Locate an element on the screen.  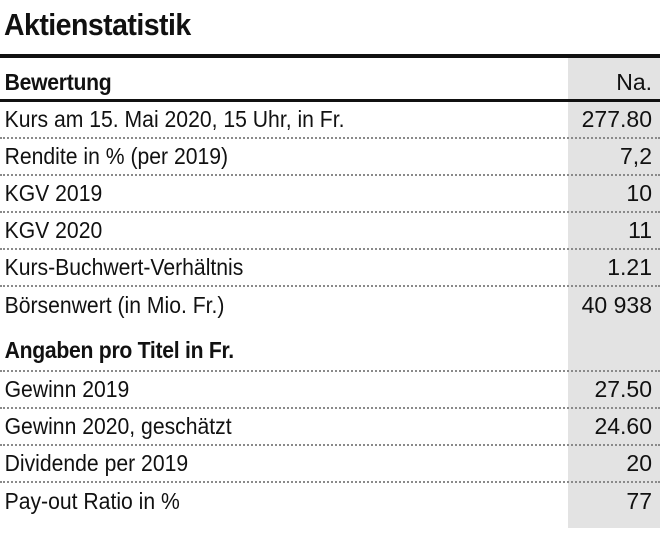
section-header-angaben: Angaben pro Titel in Fr. is located at coordinates (330, 348).